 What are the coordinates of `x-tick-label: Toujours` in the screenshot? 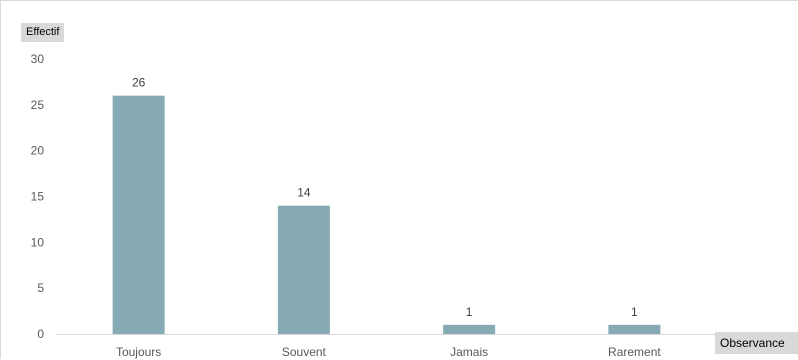 It's located at (138, 352).